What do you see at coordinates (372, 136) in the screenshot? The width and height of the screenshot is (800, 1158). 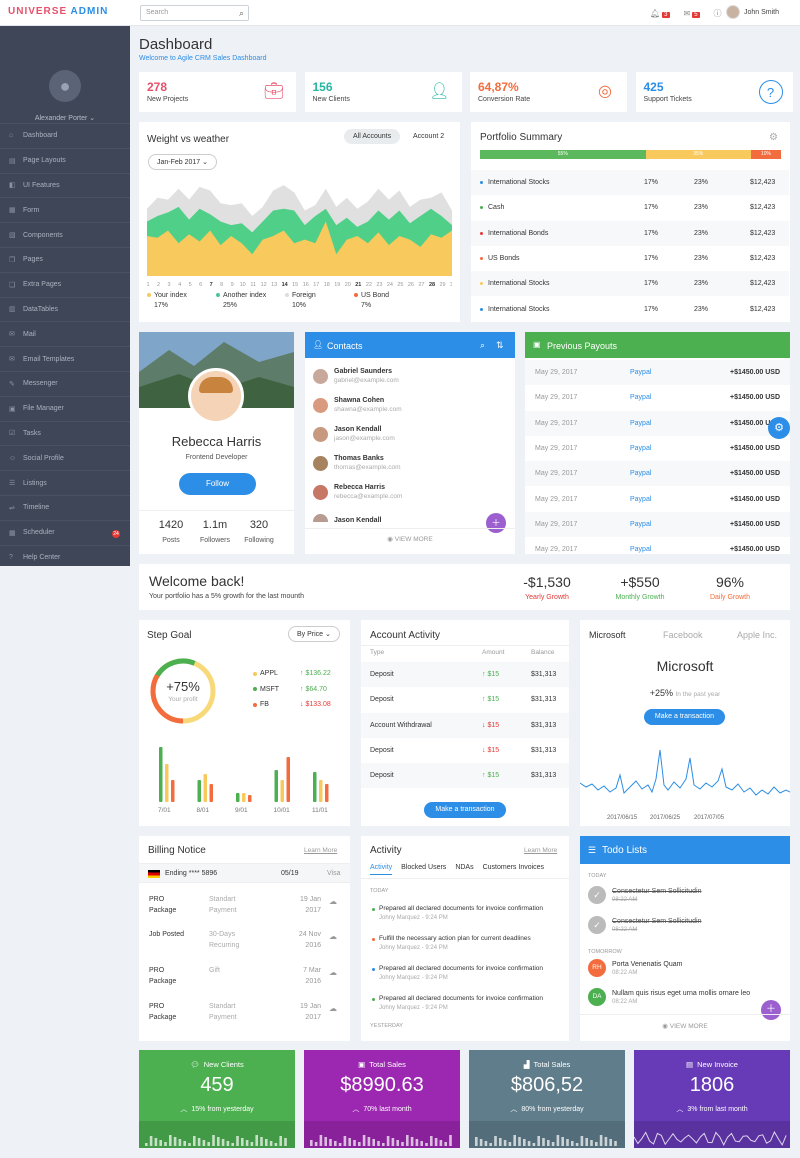 I see `tab-all-accounts: All Accounts` at bounding box center [372, 136].